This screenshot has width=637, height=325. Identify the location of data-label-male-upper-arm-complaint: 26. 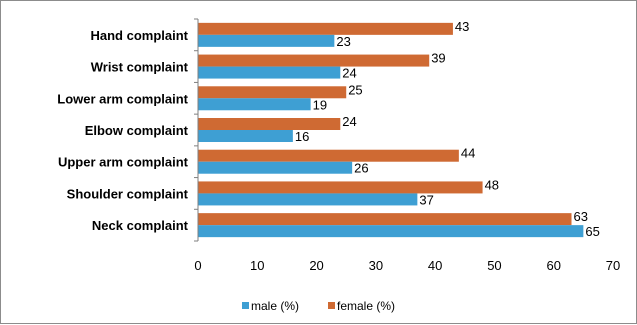
(361, 168).